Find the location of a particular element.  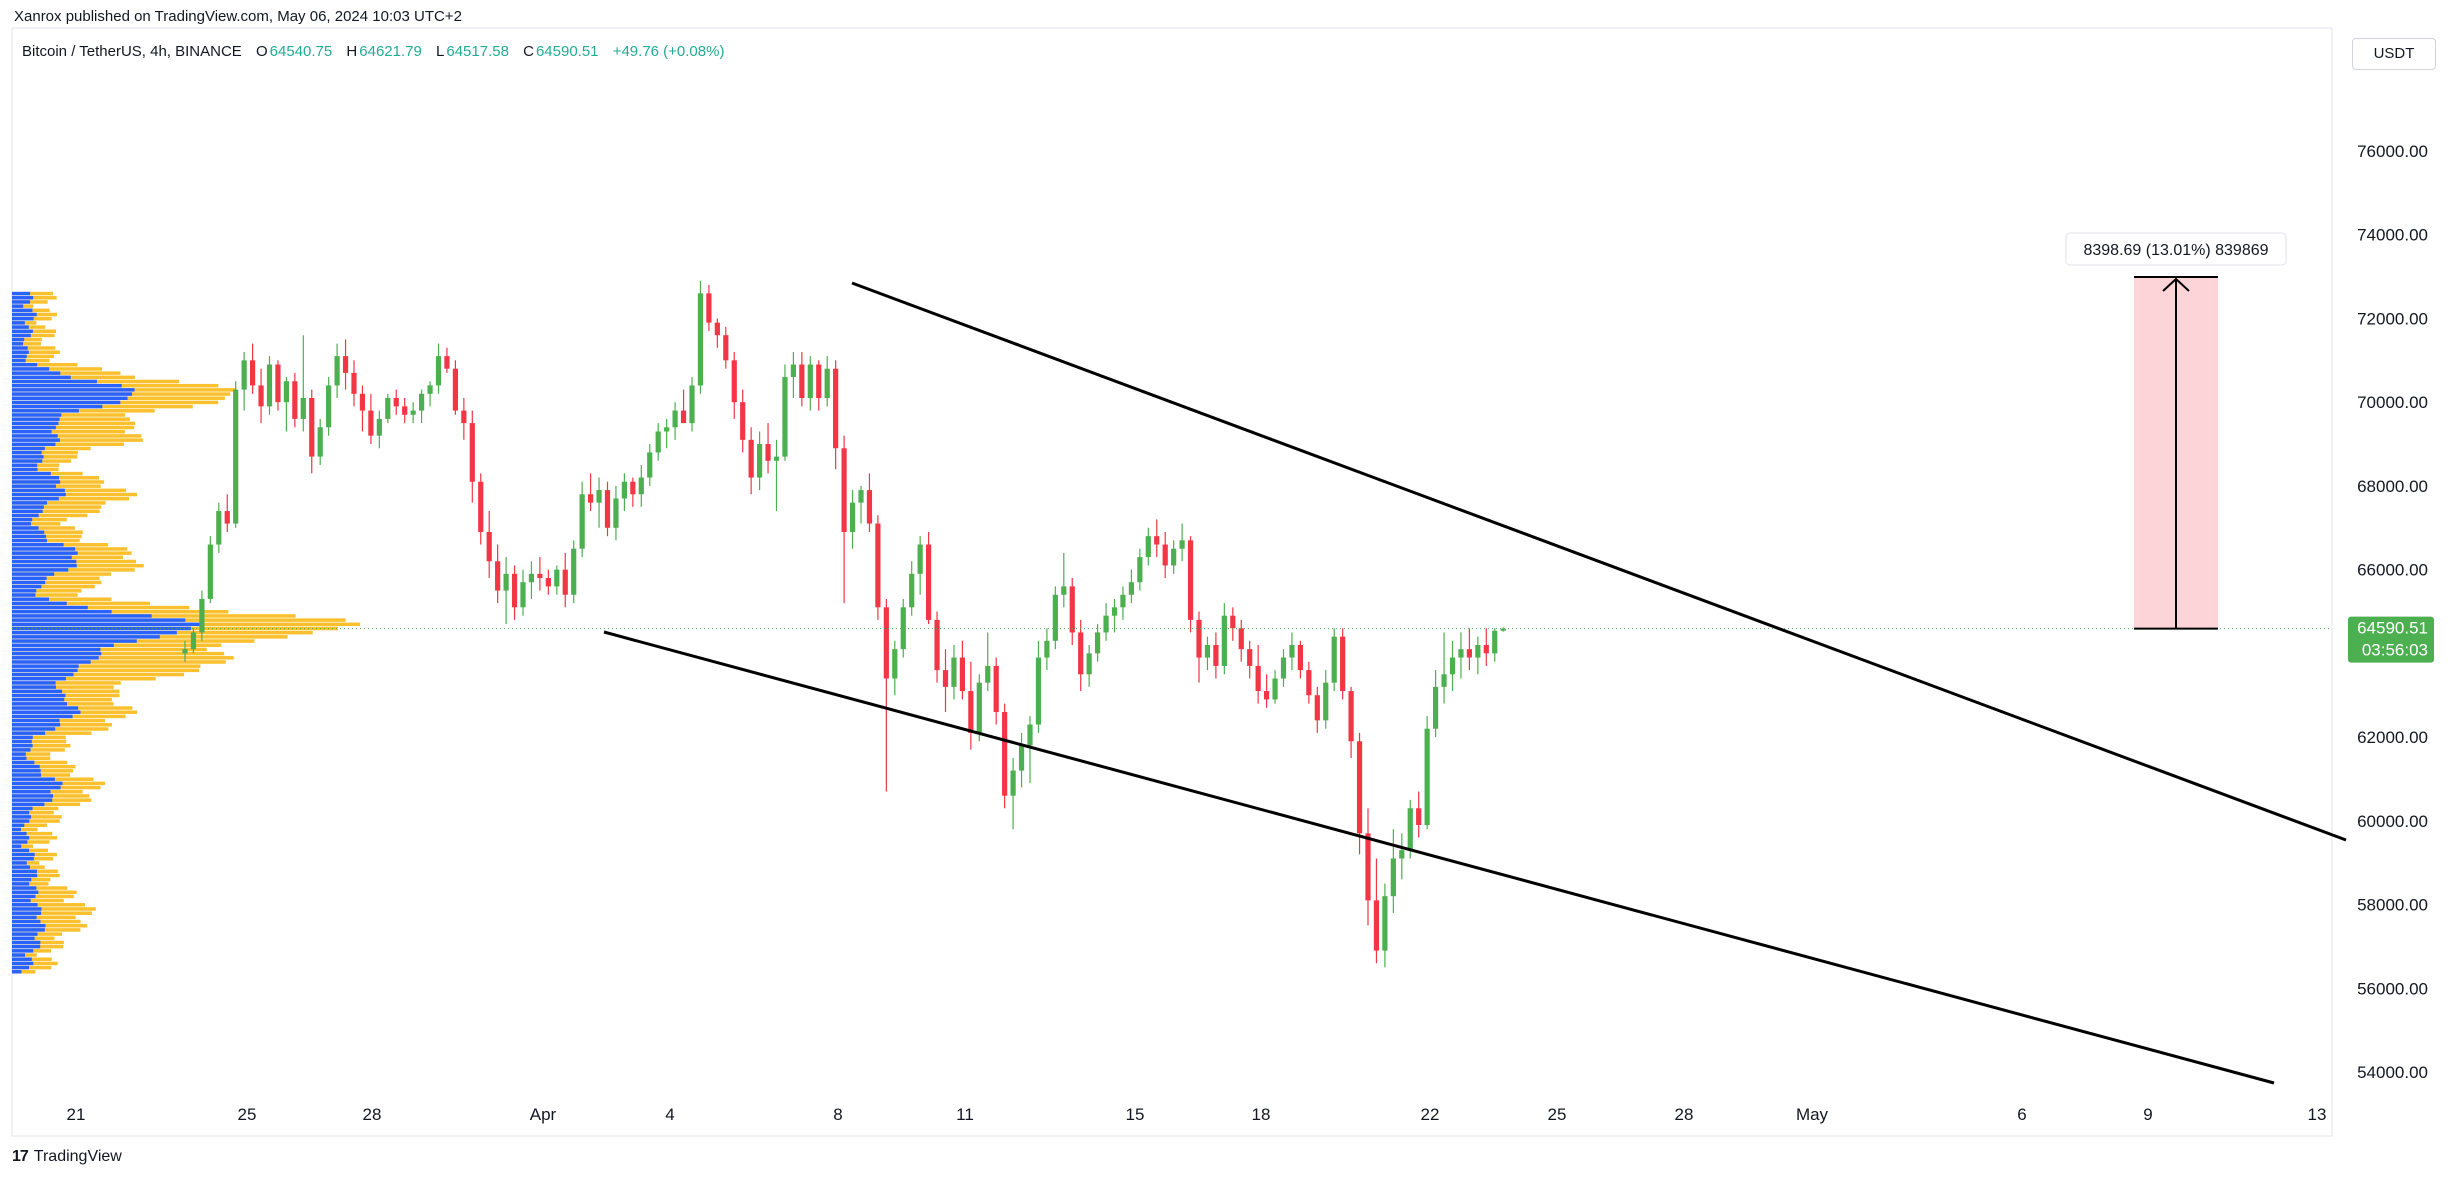

price-tag-countdown: 03:56:03 is located at coordinates (2395, 650).